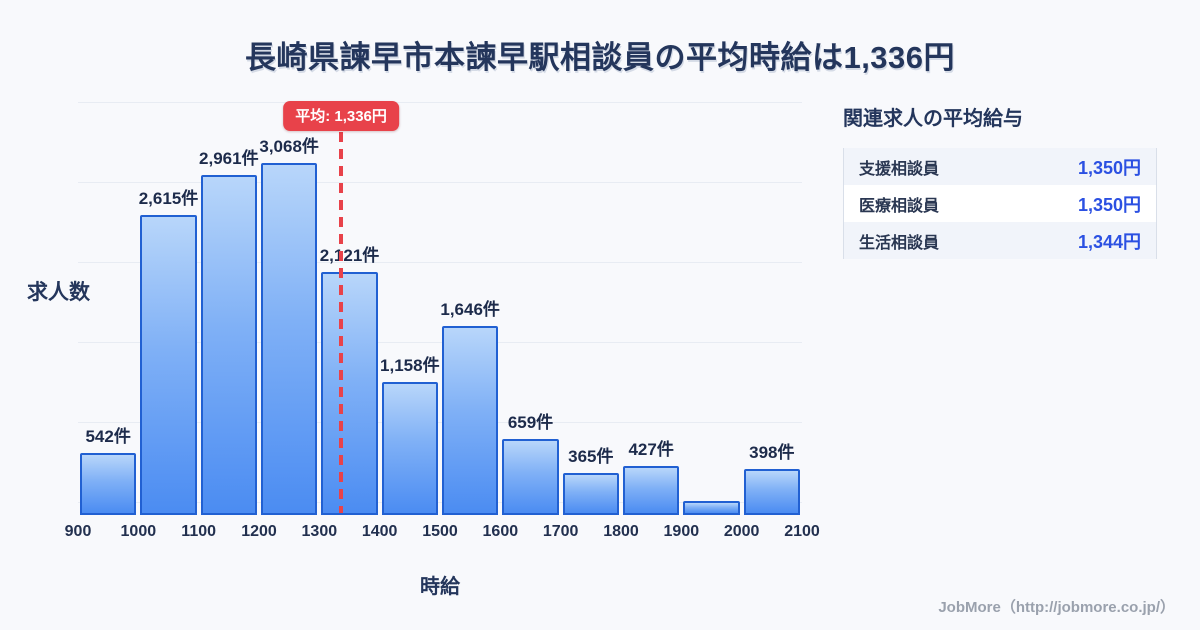  What do you see at coordinates (440, 531) in the screenshot?
I see `x-tick-label: 1500` at bounding box center [440, 531].